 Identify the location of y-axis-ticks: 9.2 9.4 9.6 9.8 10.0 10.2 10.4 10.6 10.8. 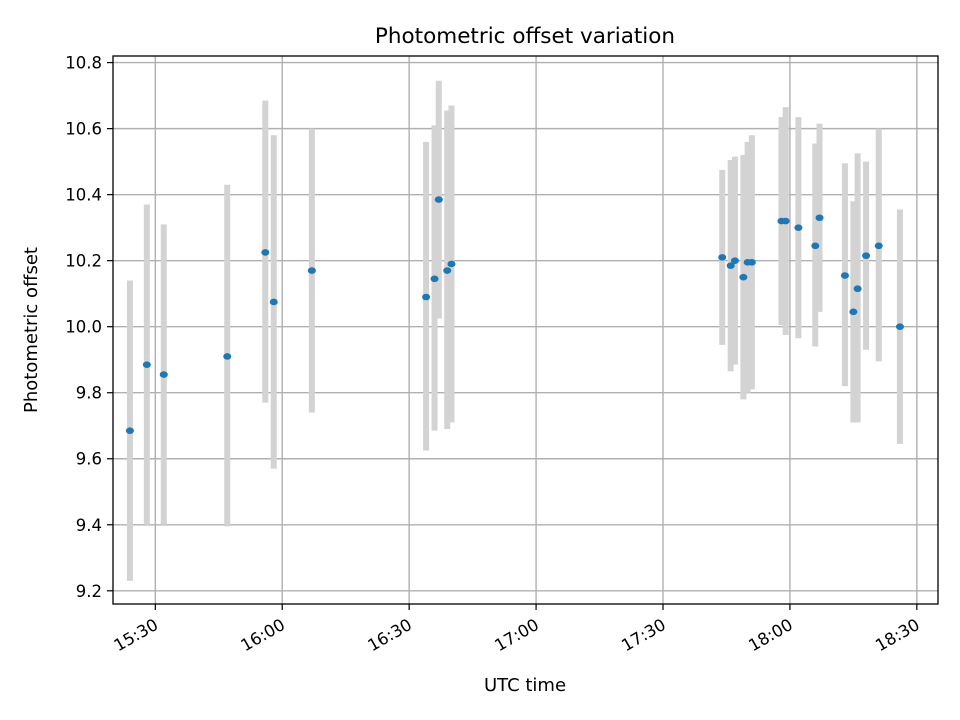
(89, 327).